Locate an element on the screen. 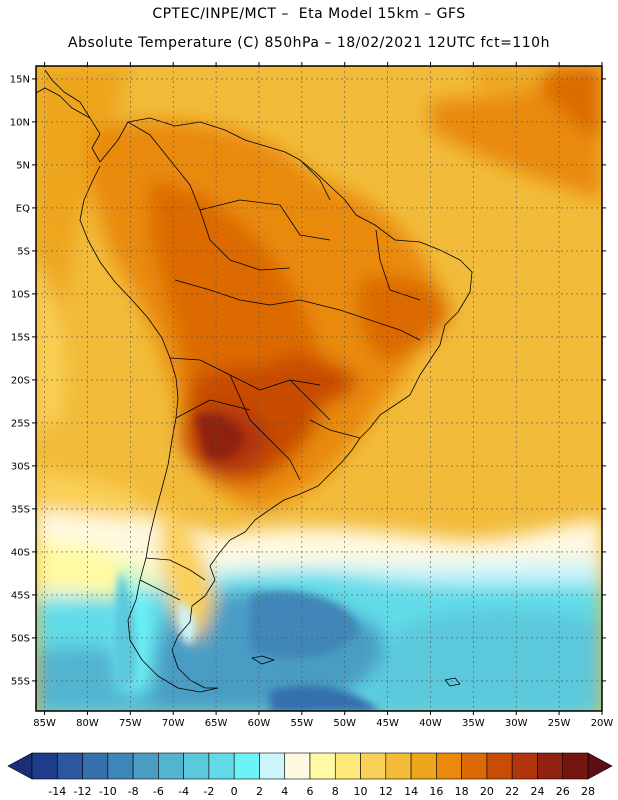  longitude-label: 25W is located at coordinates (559, 723).